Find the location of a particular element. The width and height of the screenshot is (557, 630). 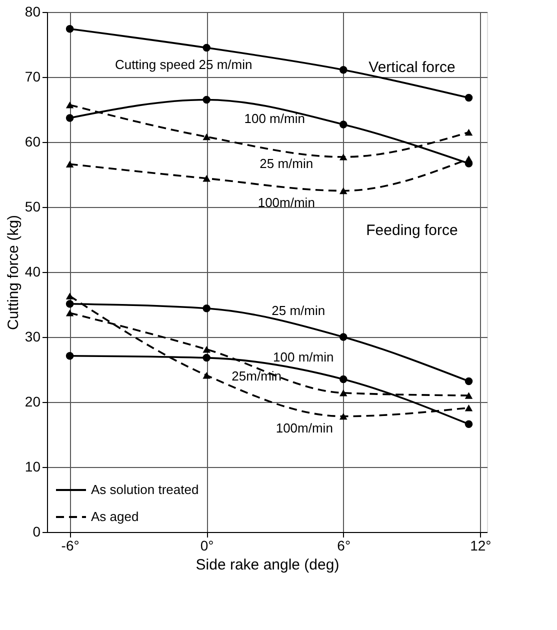

x-tick-label: 0° is located at coordinates (207, 546).